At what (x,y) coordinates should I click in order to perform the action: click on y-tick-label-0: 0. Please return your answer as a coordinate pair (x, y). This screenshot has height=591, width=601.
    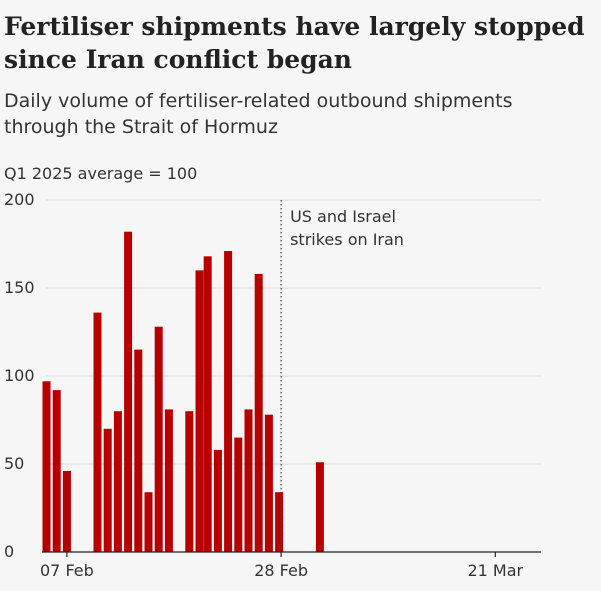
    Looking at the image, I should click on (9, 551).